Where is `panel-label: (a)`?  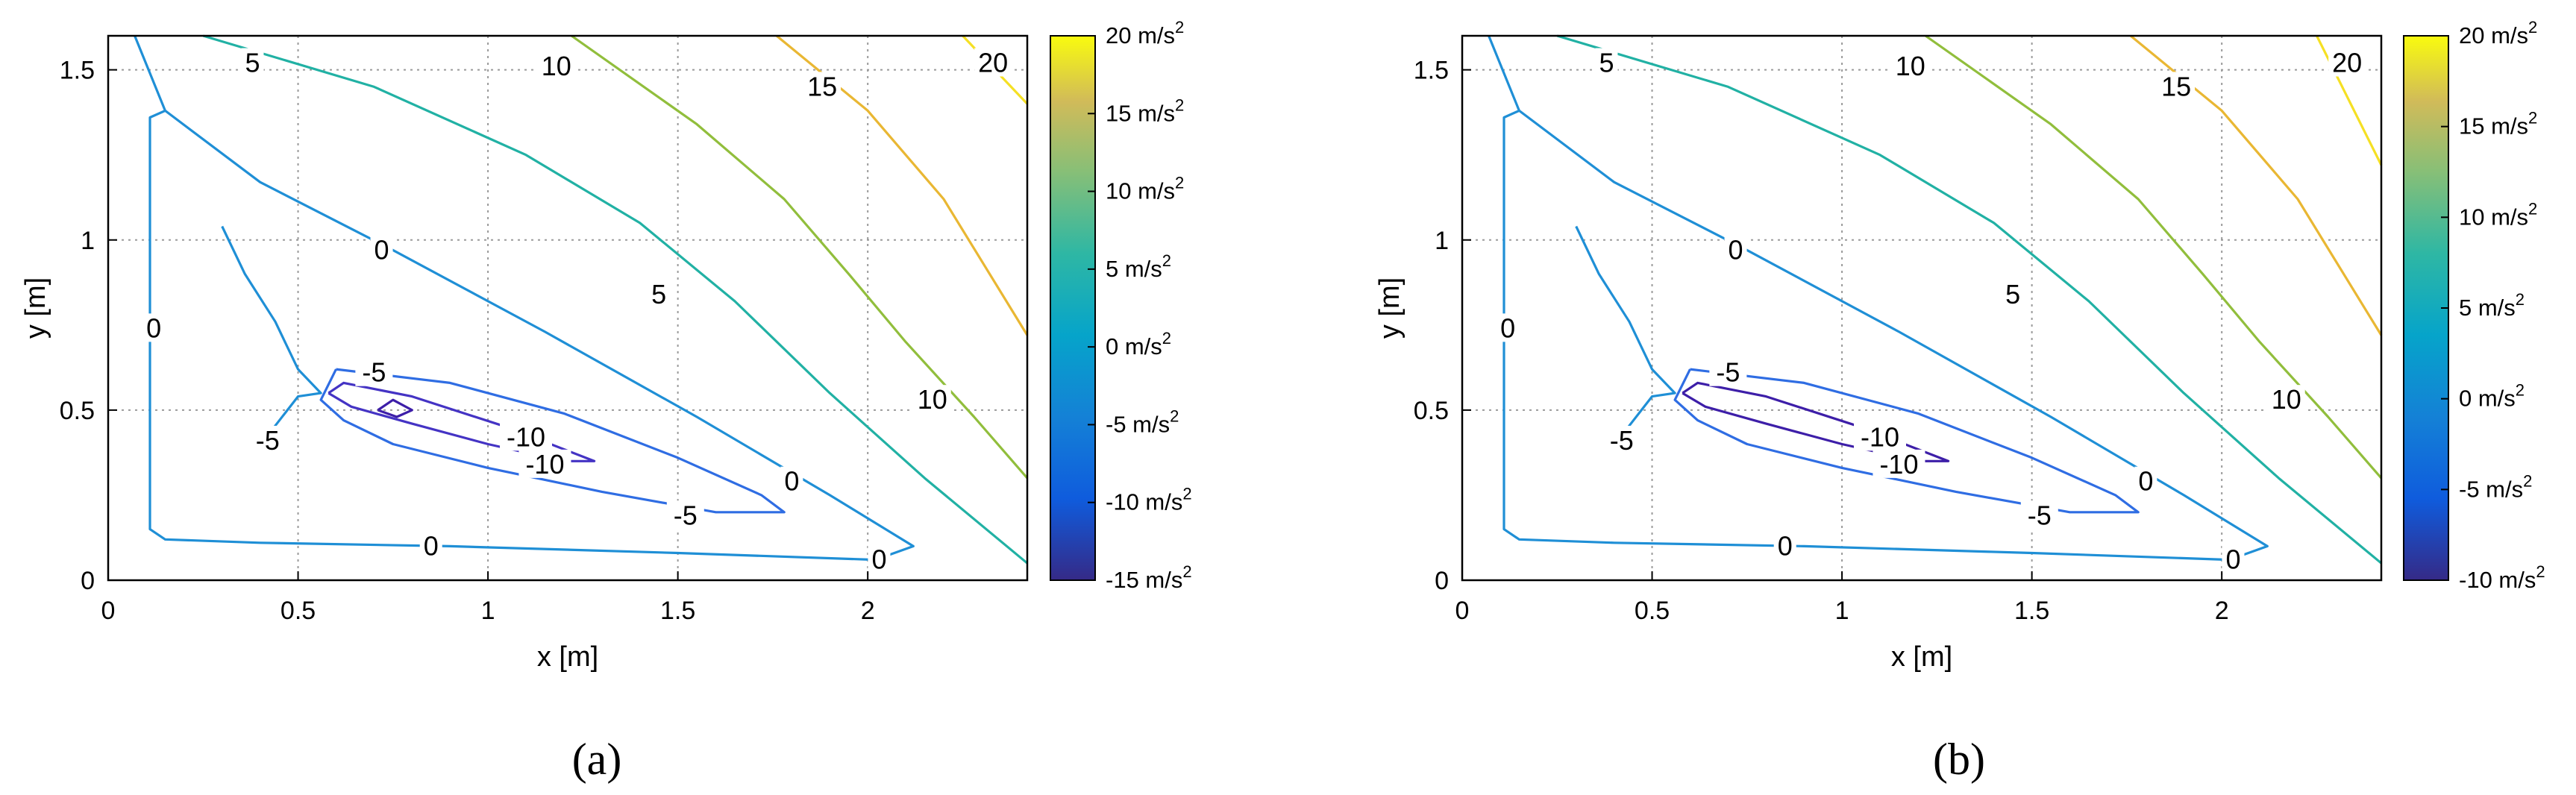 panel-label: (a) is located at coordinates (597, 759).